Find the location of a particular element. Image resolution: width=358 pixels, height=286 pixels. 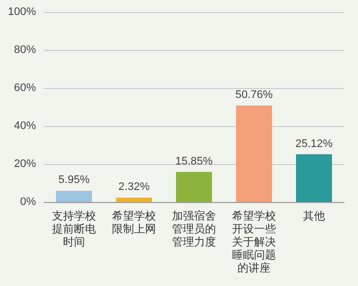

x-tick-label: 希望学校开设一些关于解决睡眠问题的讲座 is located at coordinates (254, 242).